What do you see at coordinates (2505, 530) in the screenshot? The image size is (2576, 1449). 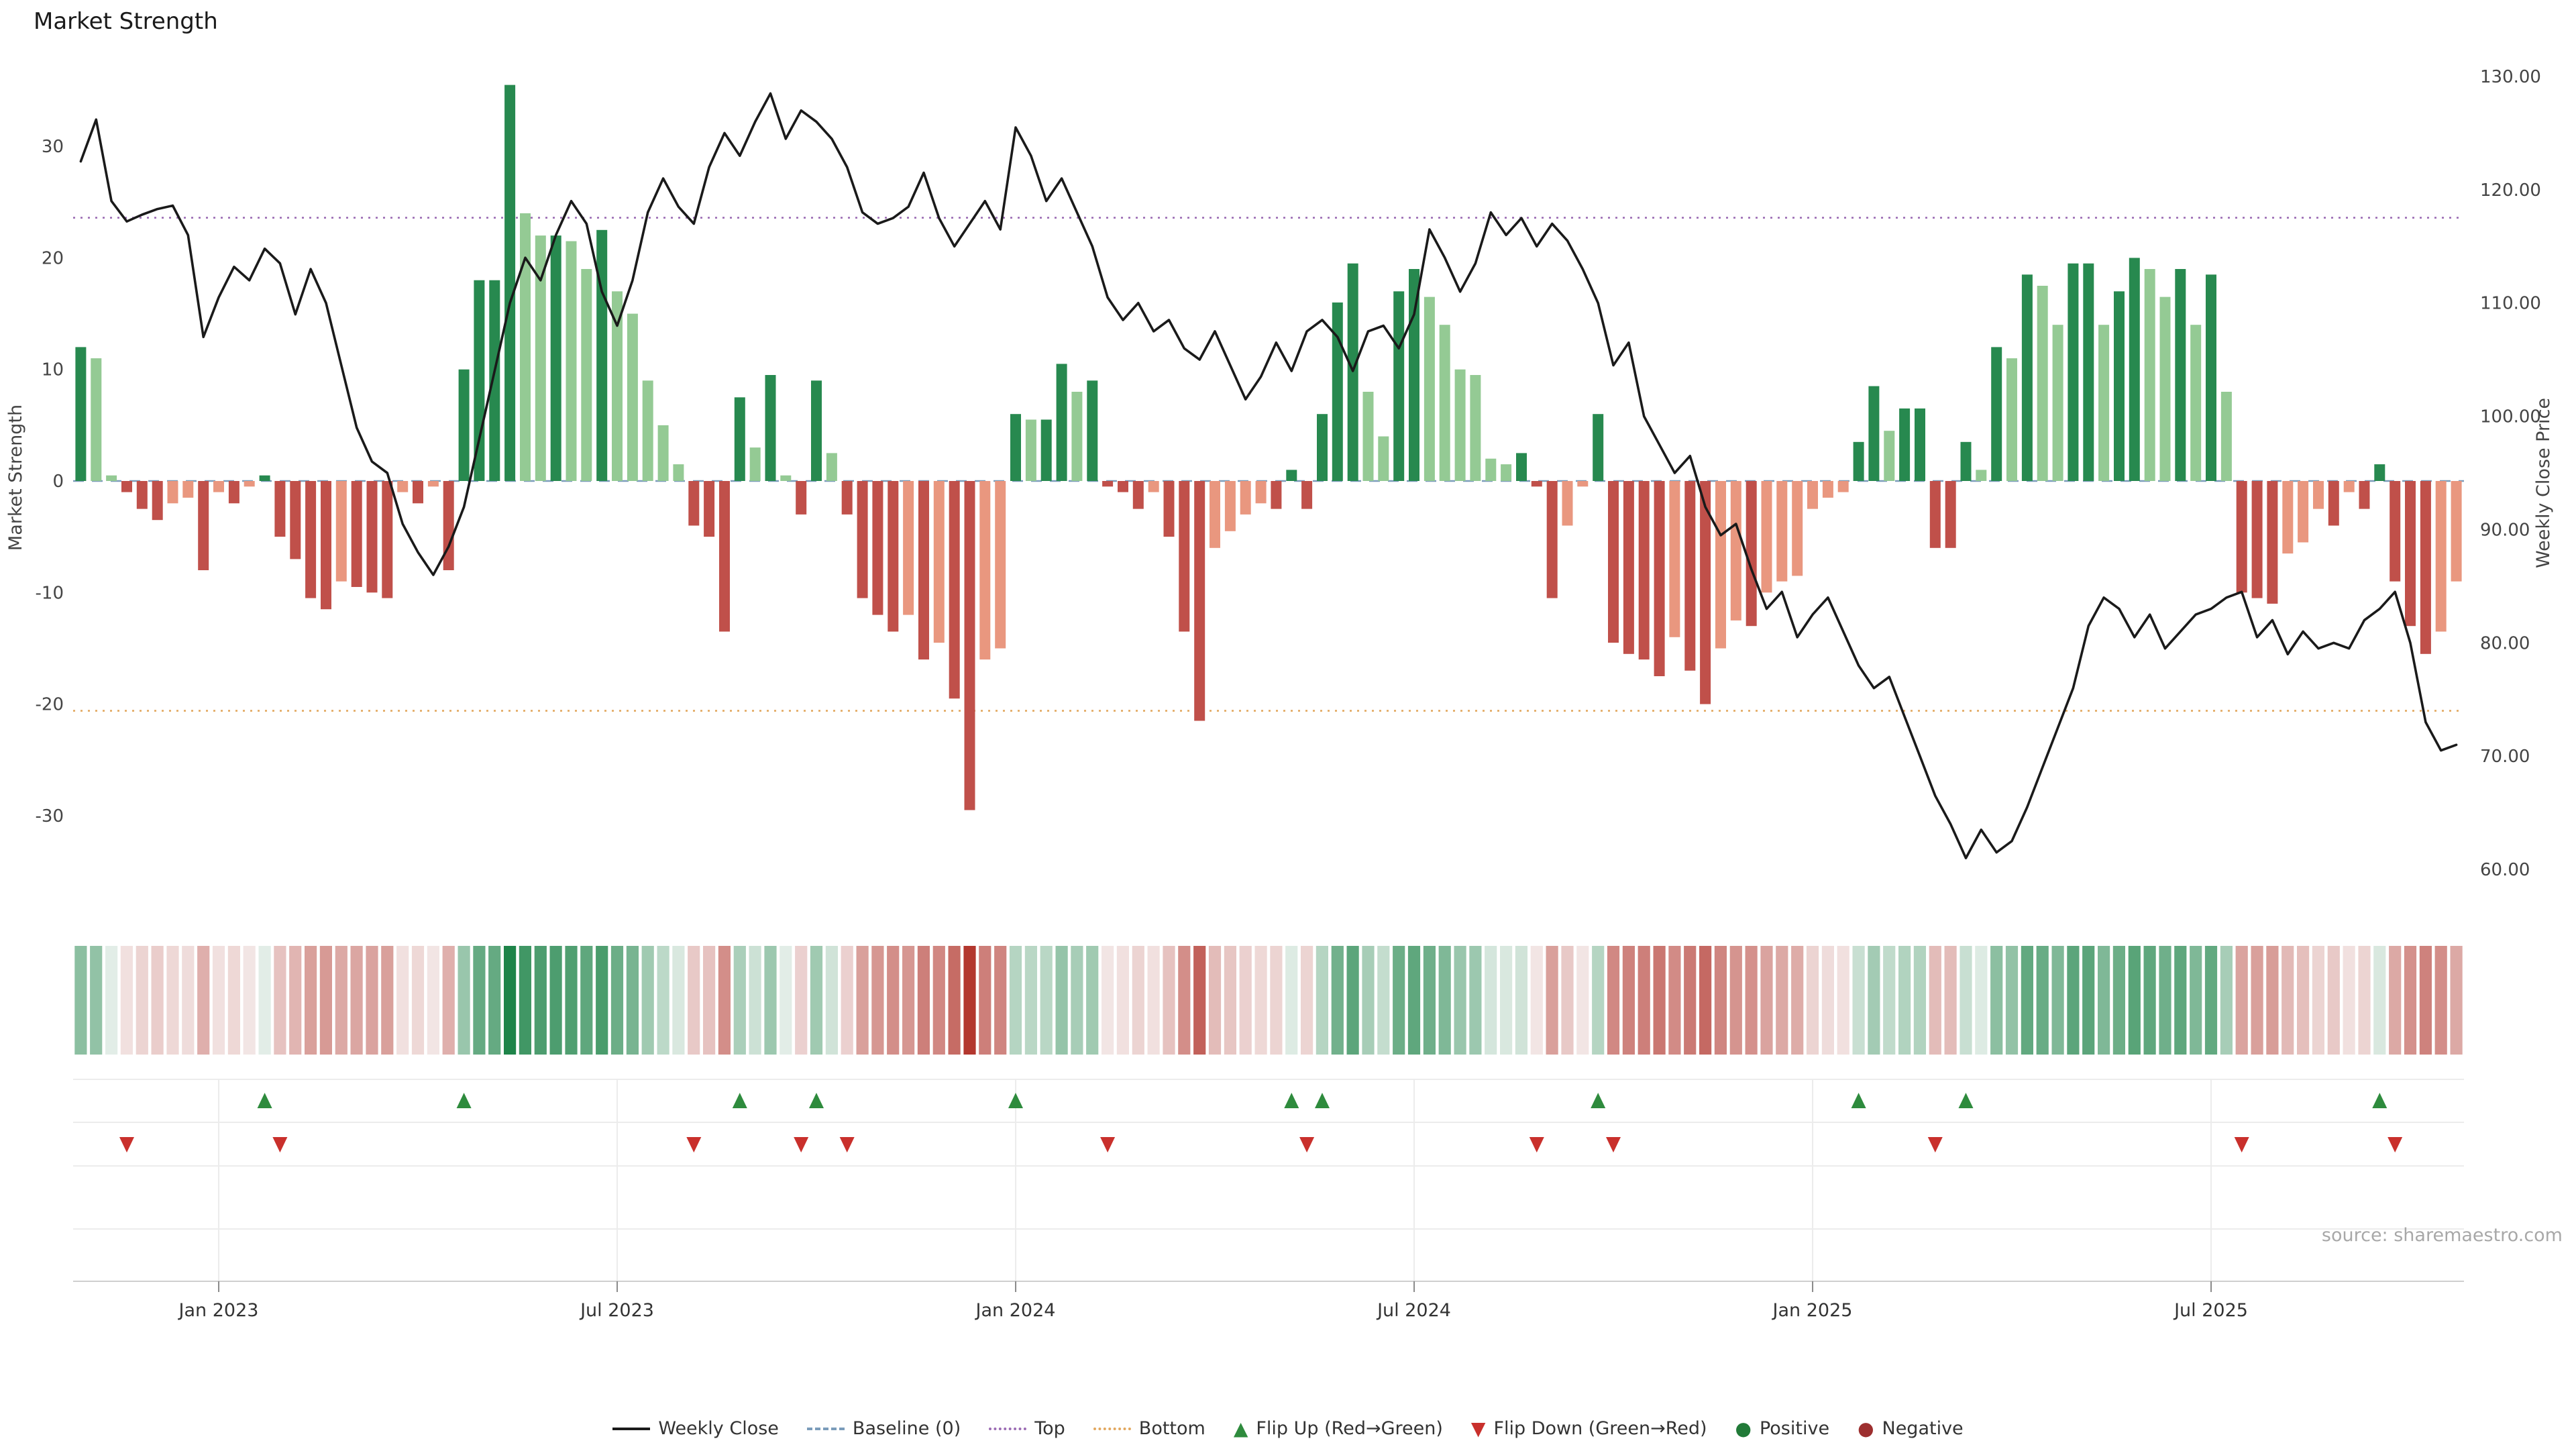 I see `right-tick-label: 90.00` at bounding box center [2505, 530].